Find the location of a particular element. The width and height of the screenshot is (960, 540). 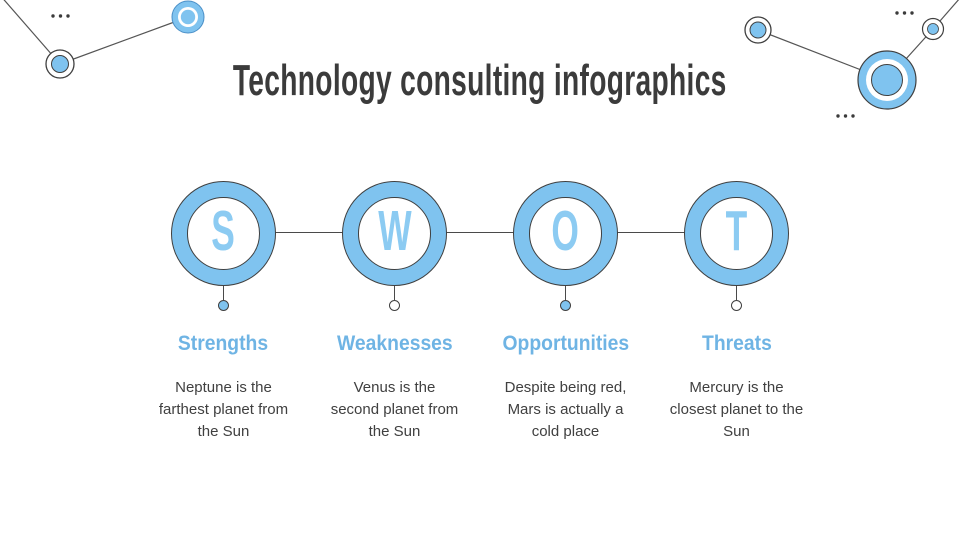

page-title: Technology consulting infographics is located at coordinates (480, 80).